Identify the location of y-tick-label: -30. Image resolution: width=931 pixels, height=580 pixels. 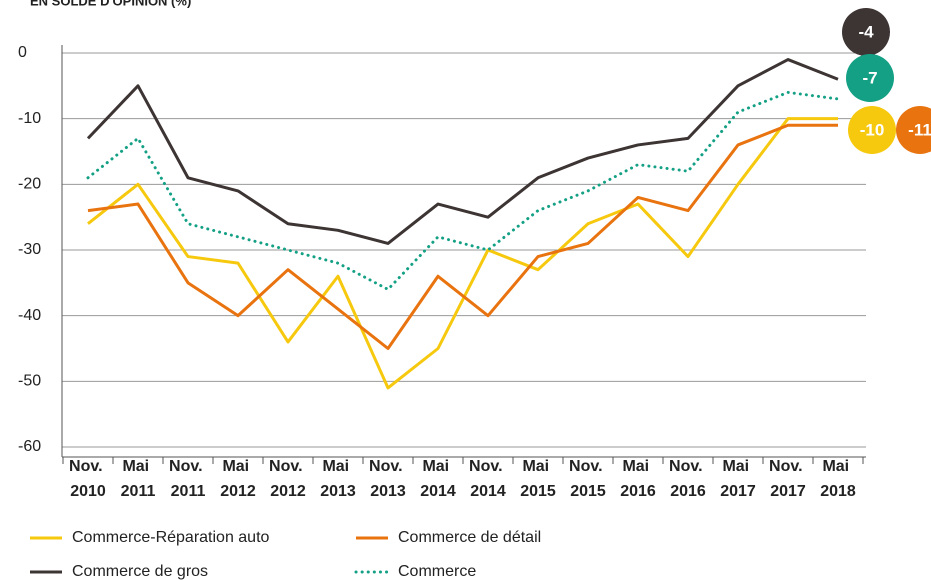
(29, 249).